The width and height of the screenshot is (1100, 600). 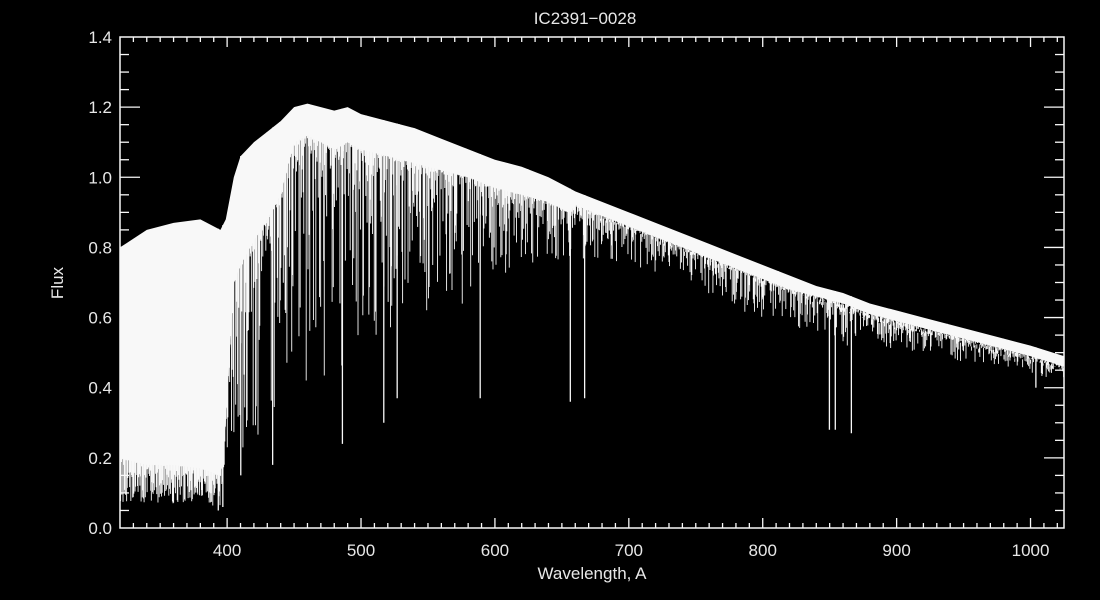 What do you see at coordinates (100, 247) in the screenshot?
I see `y-tick-label: 0.8` at bounding box center [100, 247].